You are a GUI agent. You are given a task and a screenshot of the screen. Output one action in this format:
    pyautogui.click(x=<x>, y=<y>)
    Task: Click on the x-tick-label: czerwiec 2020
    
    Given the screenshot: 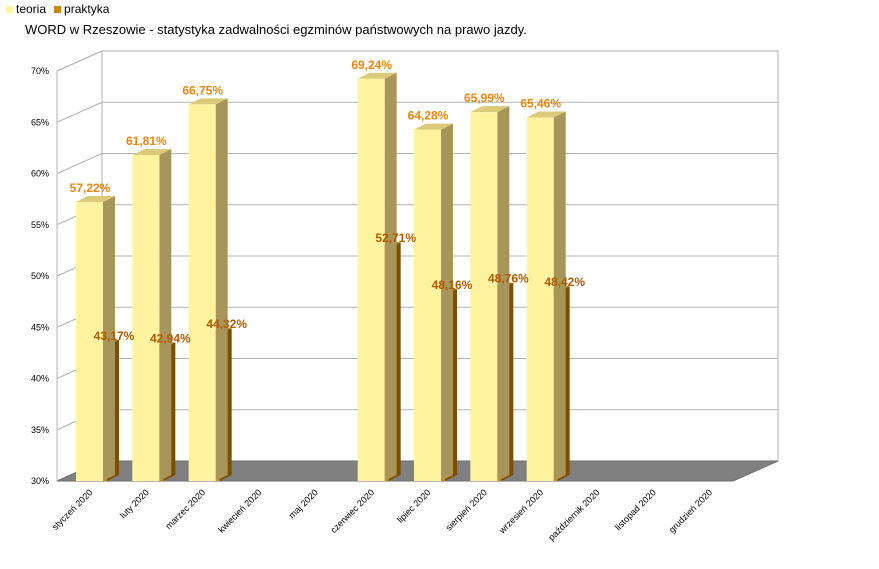 What is the action you would take?
    pyautogui.click(x=352, y=511)
    